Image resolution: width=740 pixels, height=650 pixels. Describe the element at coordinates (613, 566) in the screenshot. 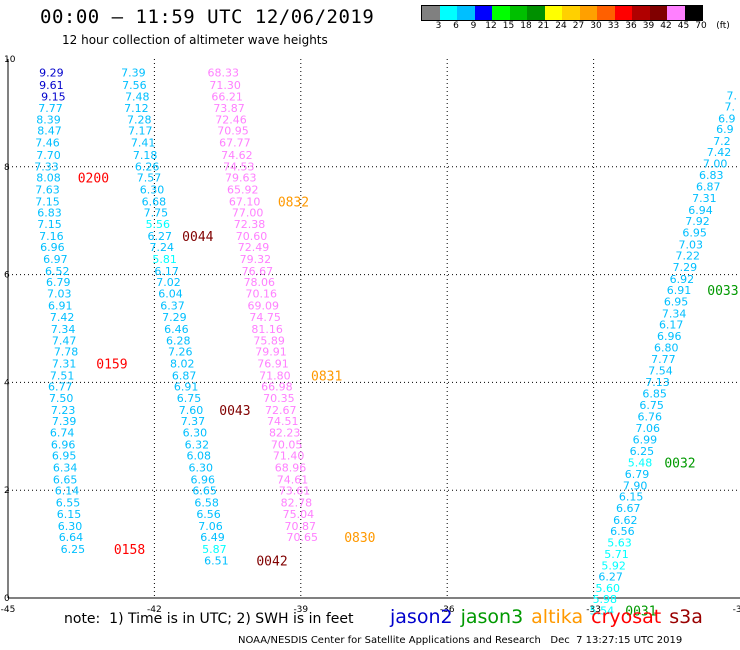

I see `swh-value-label: 5.92` at that location.